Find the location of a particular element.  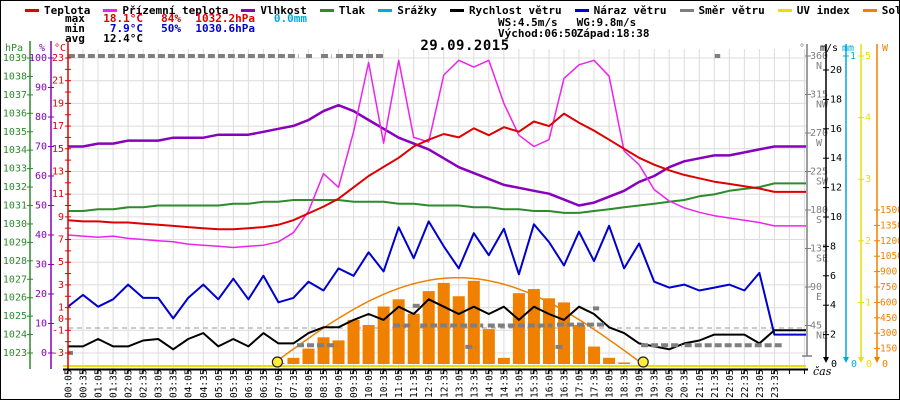

svg-text: 20:05 is located at coordinates (670, 383).